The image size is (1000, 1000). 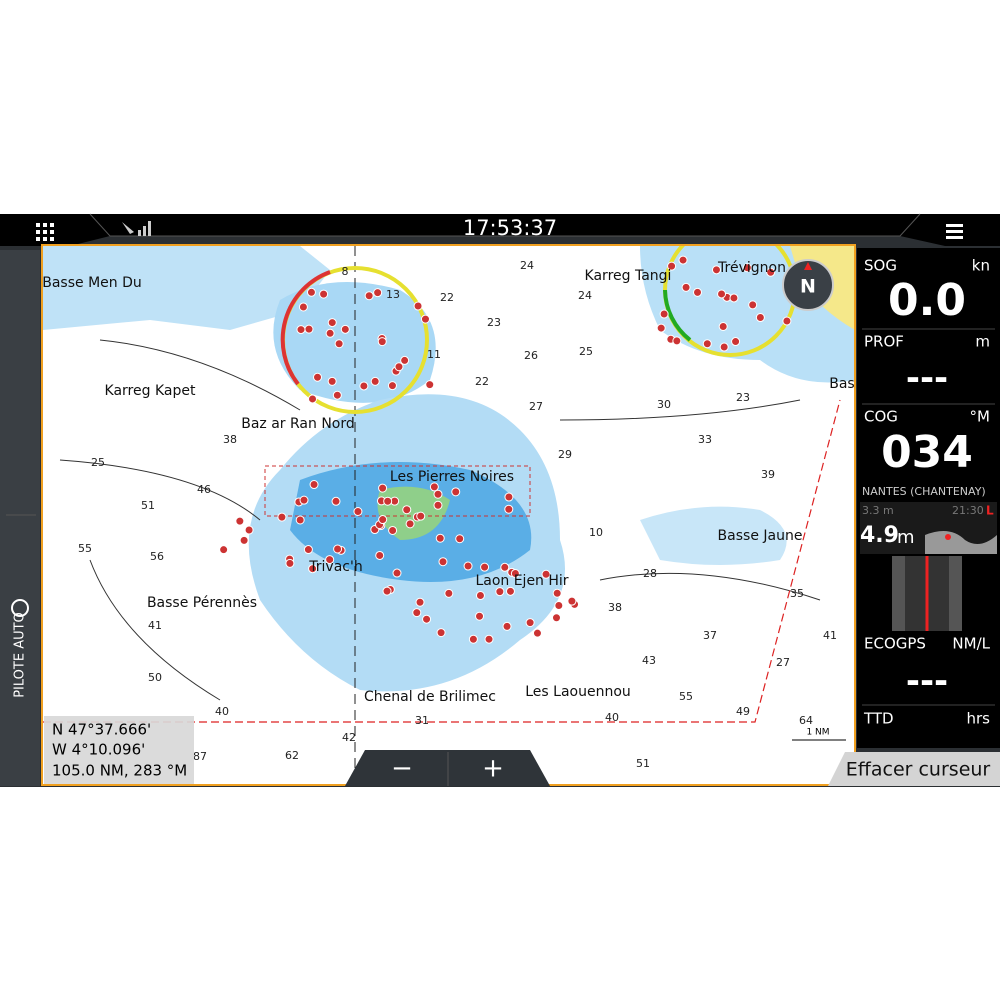 I want to click on tide-time: 21:30, so click(x=968, y=510).